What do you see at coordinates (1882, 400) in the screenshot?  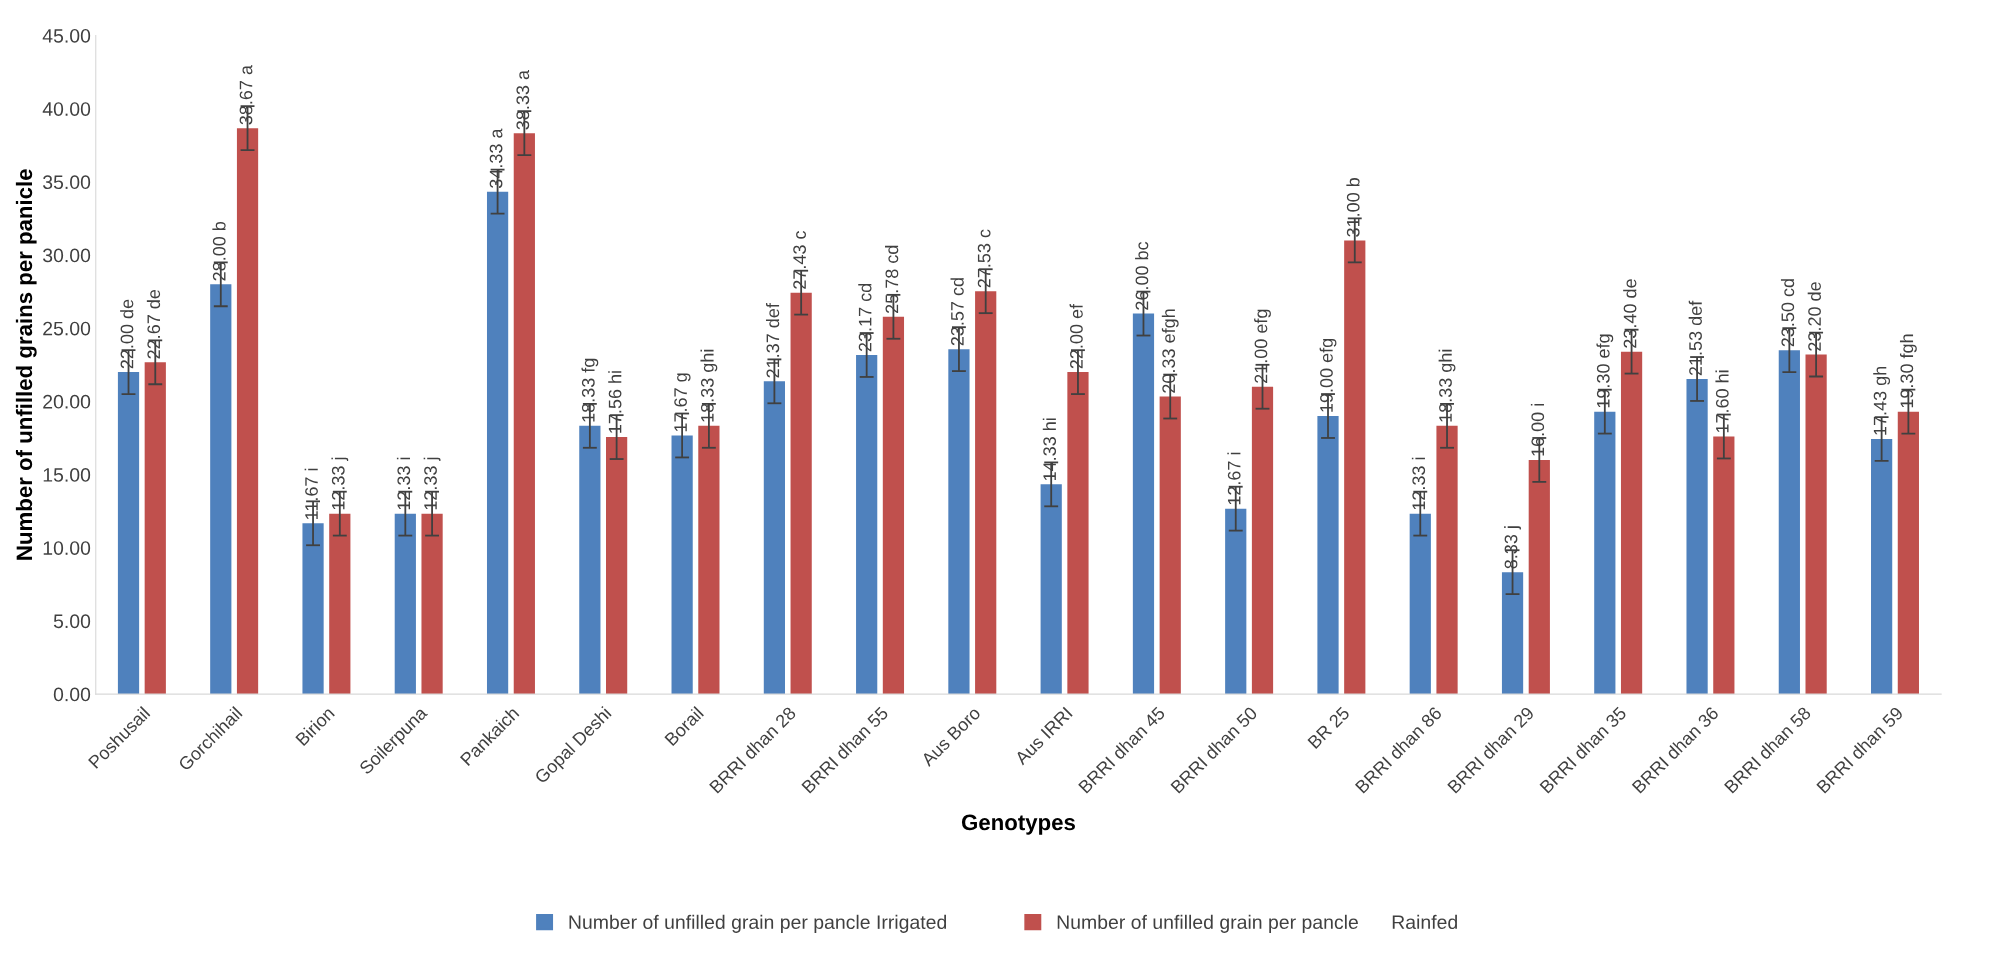 I see `data-label: 17.43 gh` at bounding box center [1882, 400].